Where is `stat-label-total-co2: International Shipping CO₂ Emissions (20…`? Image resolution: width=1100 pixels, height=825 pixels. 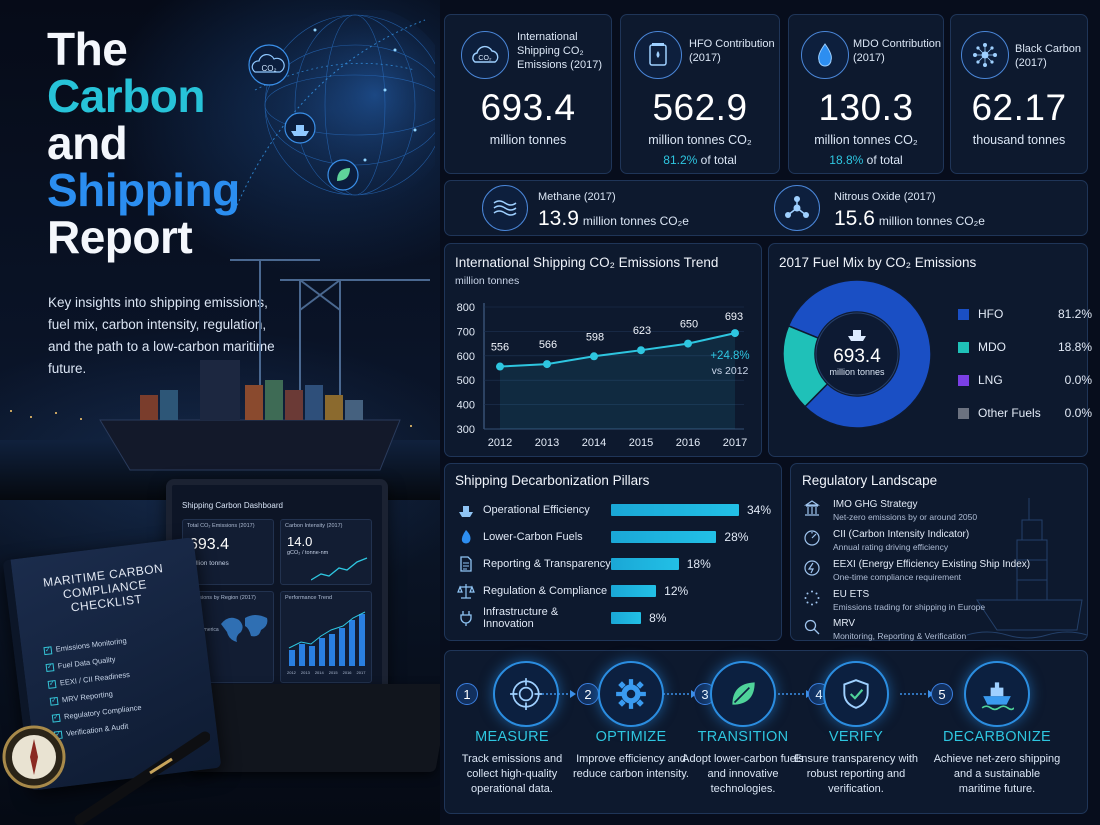
stat-label-total-co2: International Shipping CO₂ Emissions (20… is located at coordinates (559, 51).